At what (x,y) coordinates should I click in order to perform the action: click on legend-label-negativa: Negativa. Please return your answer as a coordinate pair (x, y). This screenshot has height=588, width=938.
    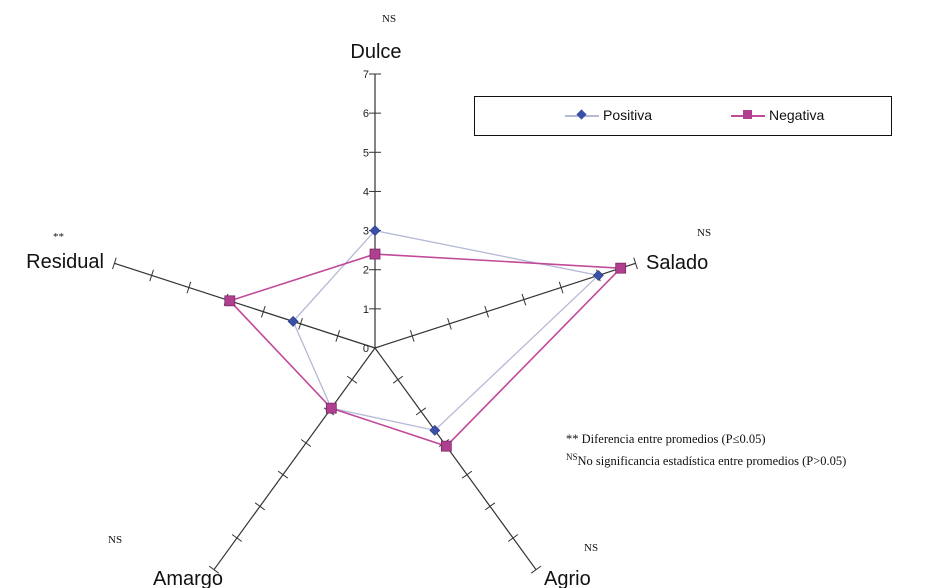
    Looking at the image, I should click on (797, 115).